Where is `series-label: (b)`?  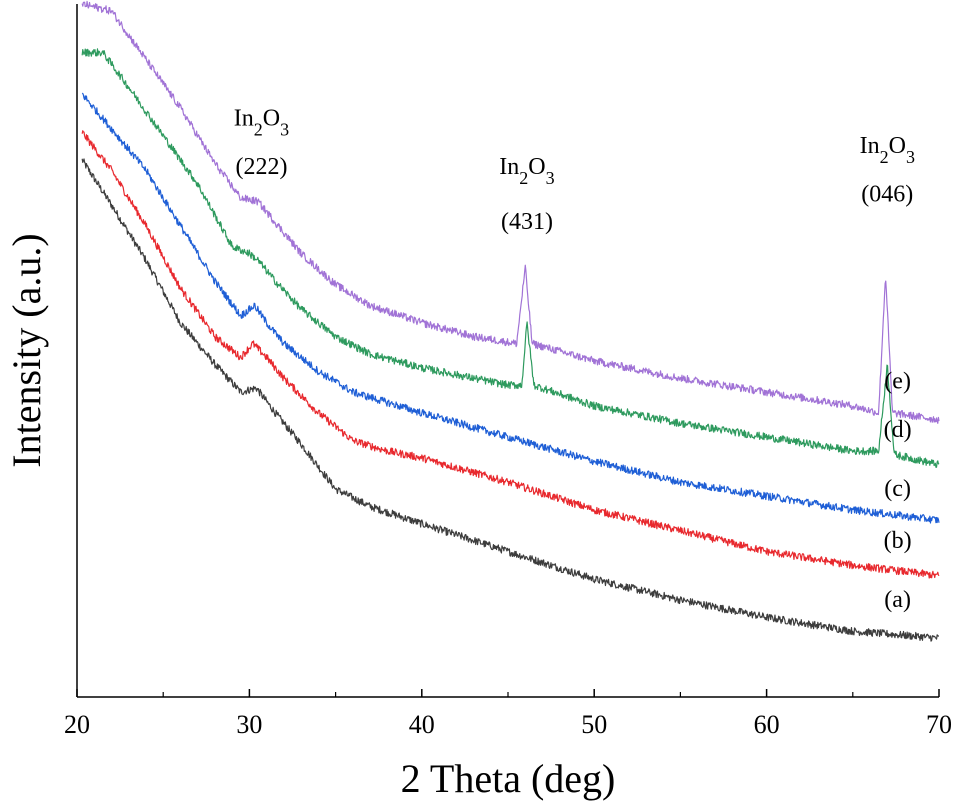 series-label: (b) is located at coordinates (898, 541).